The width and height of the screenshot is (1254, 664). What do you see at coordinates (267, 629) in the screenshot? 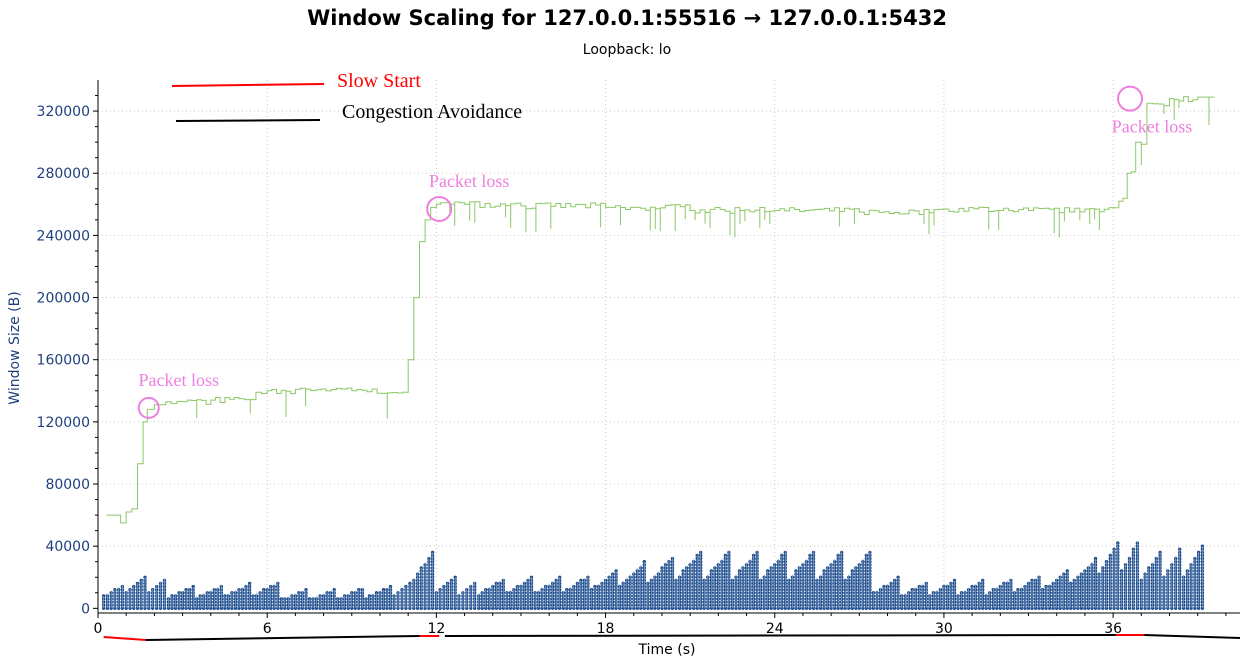
I see `x-tick-label: 6` at bounding box center [267, 629].